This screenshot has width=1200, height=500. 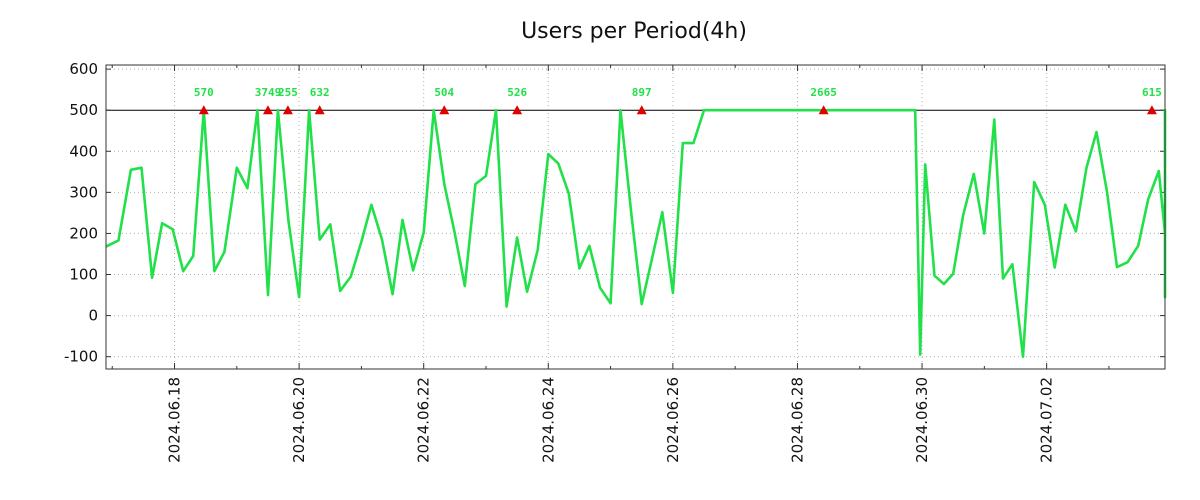 I want to click on x-tick-label: 2024.06.20, so click(x=299, y=420).